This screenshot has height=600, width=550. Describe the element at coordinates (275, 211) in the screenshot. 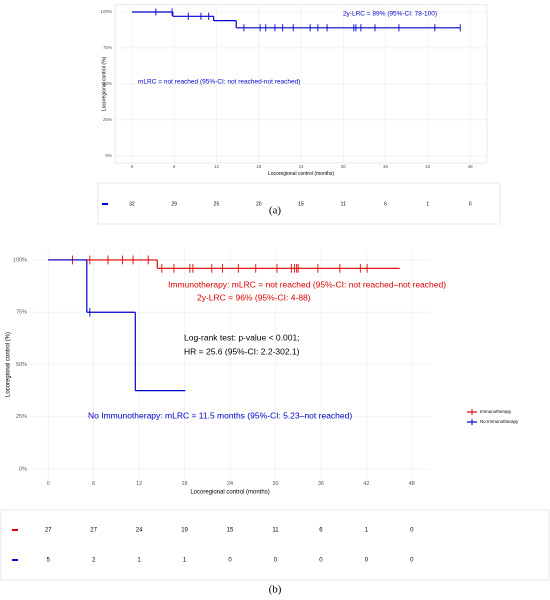

I see `panel-label: (a)` at that location.